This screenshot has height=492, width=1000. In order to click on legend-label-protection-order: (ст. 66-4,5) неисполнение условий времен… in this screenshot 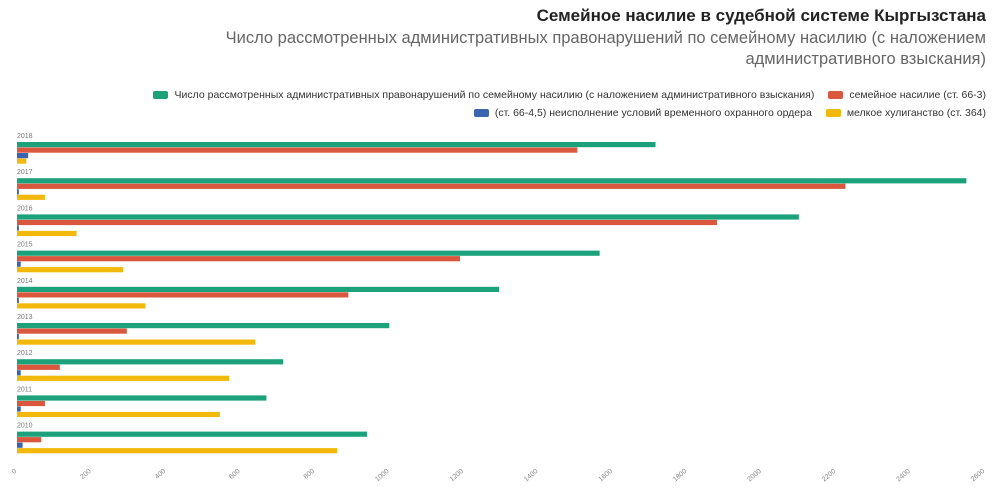, I will do `click(653, 113)`.